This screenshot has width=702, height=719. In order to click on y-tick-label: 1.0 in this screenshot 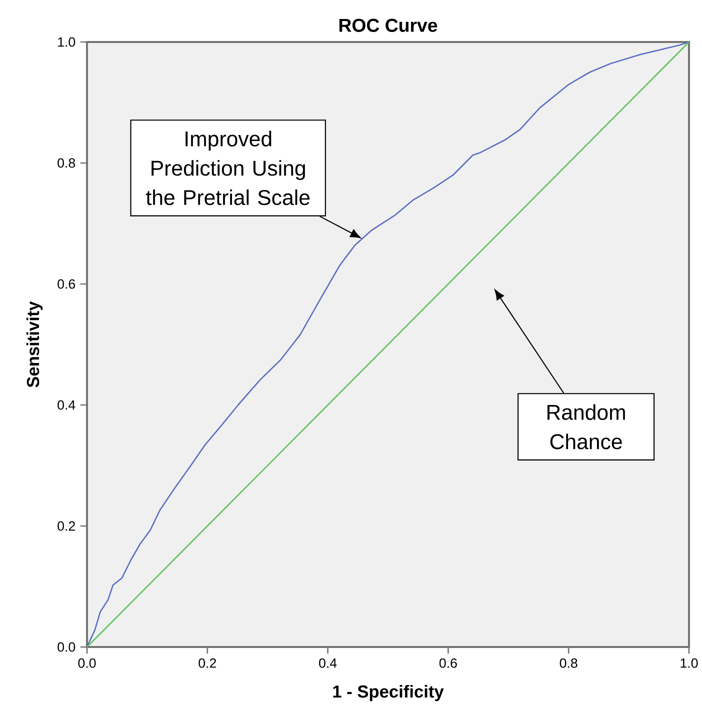, I will do `click(67, 42)`.